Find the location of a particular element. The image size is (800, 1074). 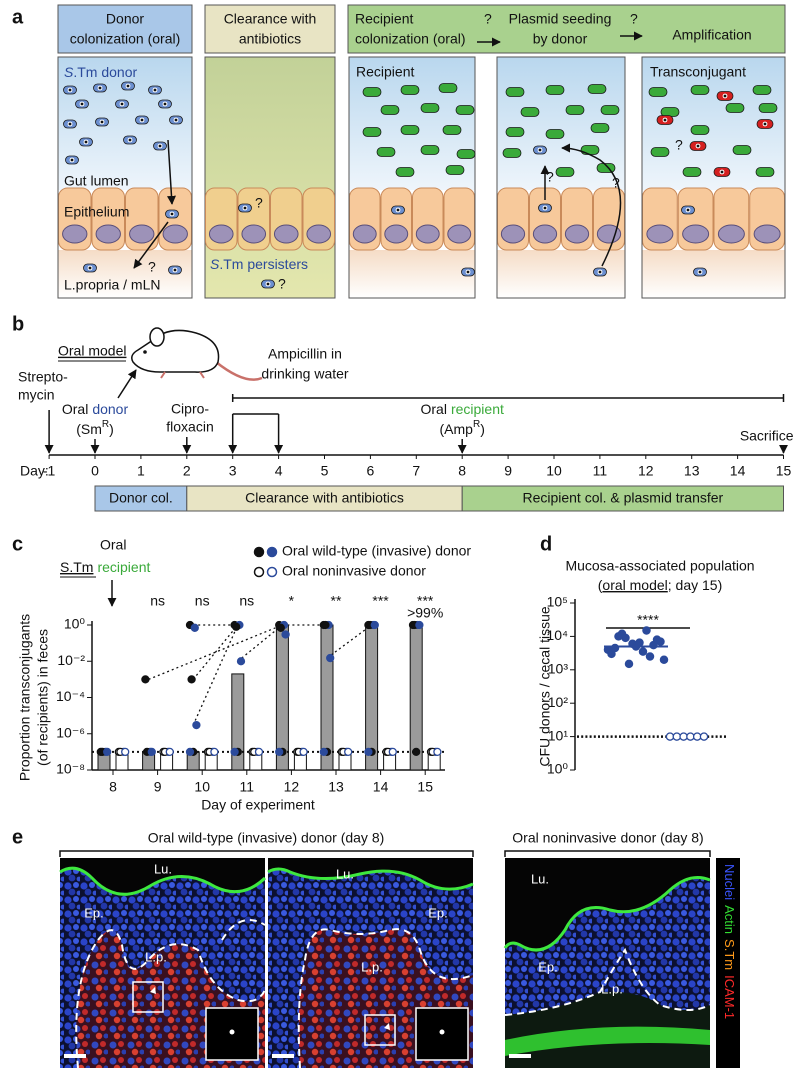

region-label: L.p. is located at coordinates (372, 966).